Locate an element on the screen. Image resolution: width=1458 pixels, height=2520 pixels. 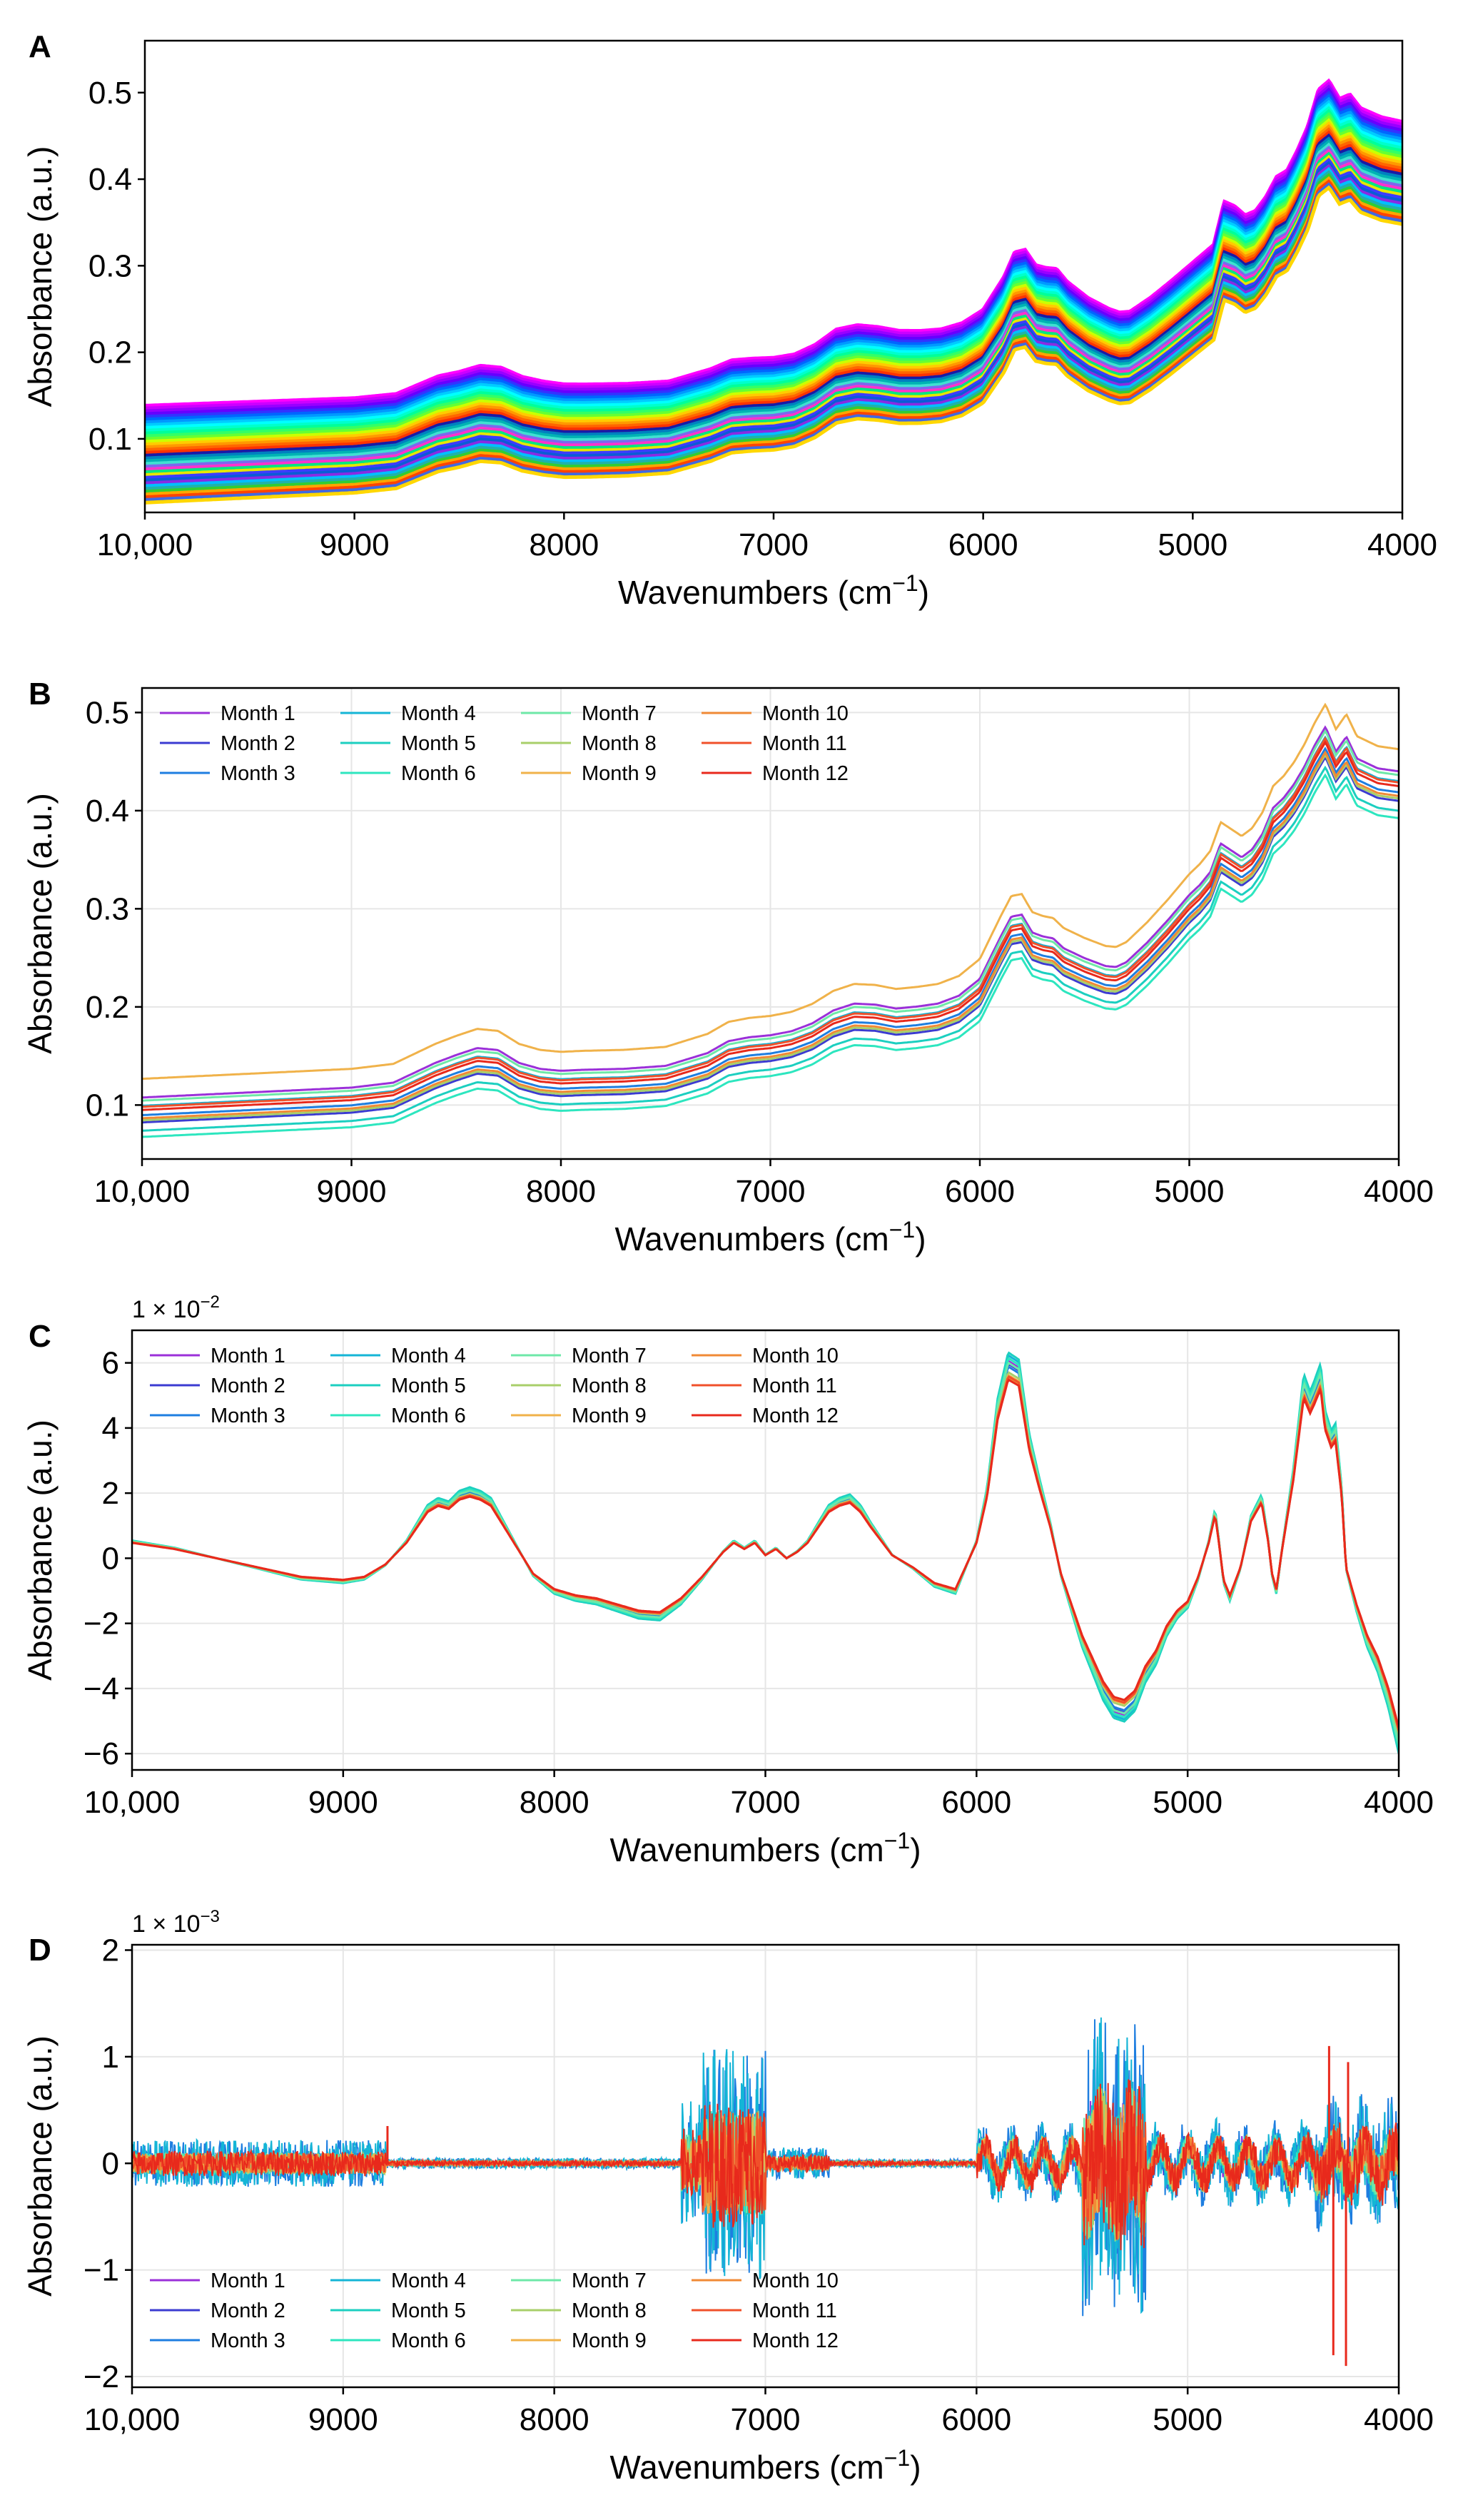
y-tick-label: −4 is located at coordinates (101, 1688).